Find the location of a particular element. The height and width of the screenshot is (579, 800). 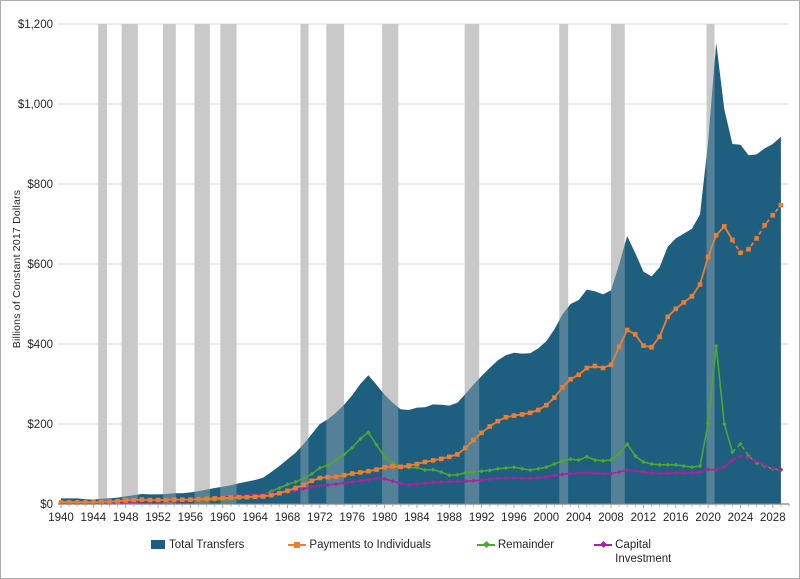

x-tick-label: 2000 is located at coordinates (547, 518).